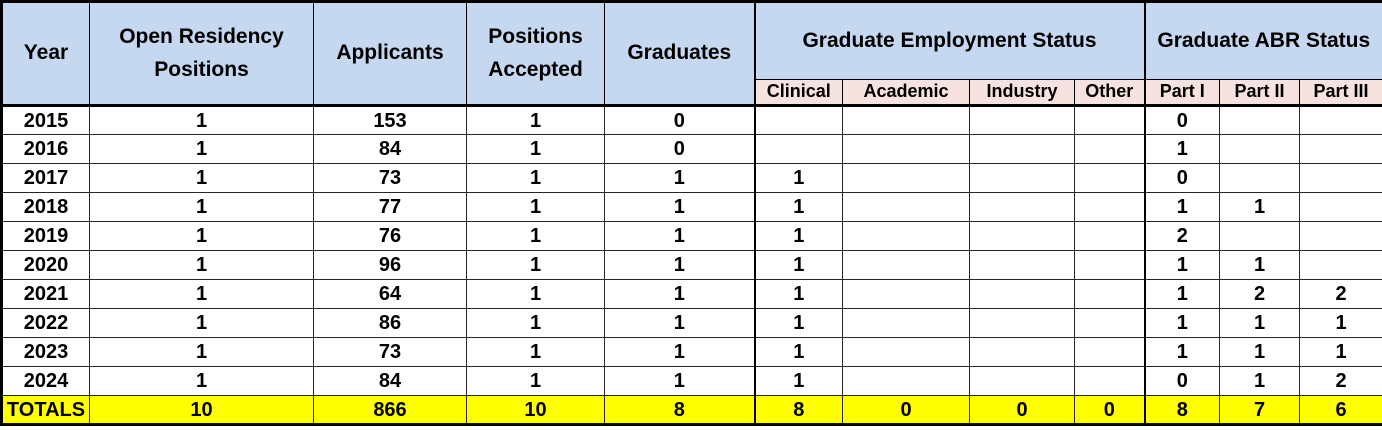 Image resolution: width=1382 pixels, height=430 pixels. What do you see at coordinates (45, 207) in the screenshot?
I see `year-cell: 2018` at bounding box center [45, 207].